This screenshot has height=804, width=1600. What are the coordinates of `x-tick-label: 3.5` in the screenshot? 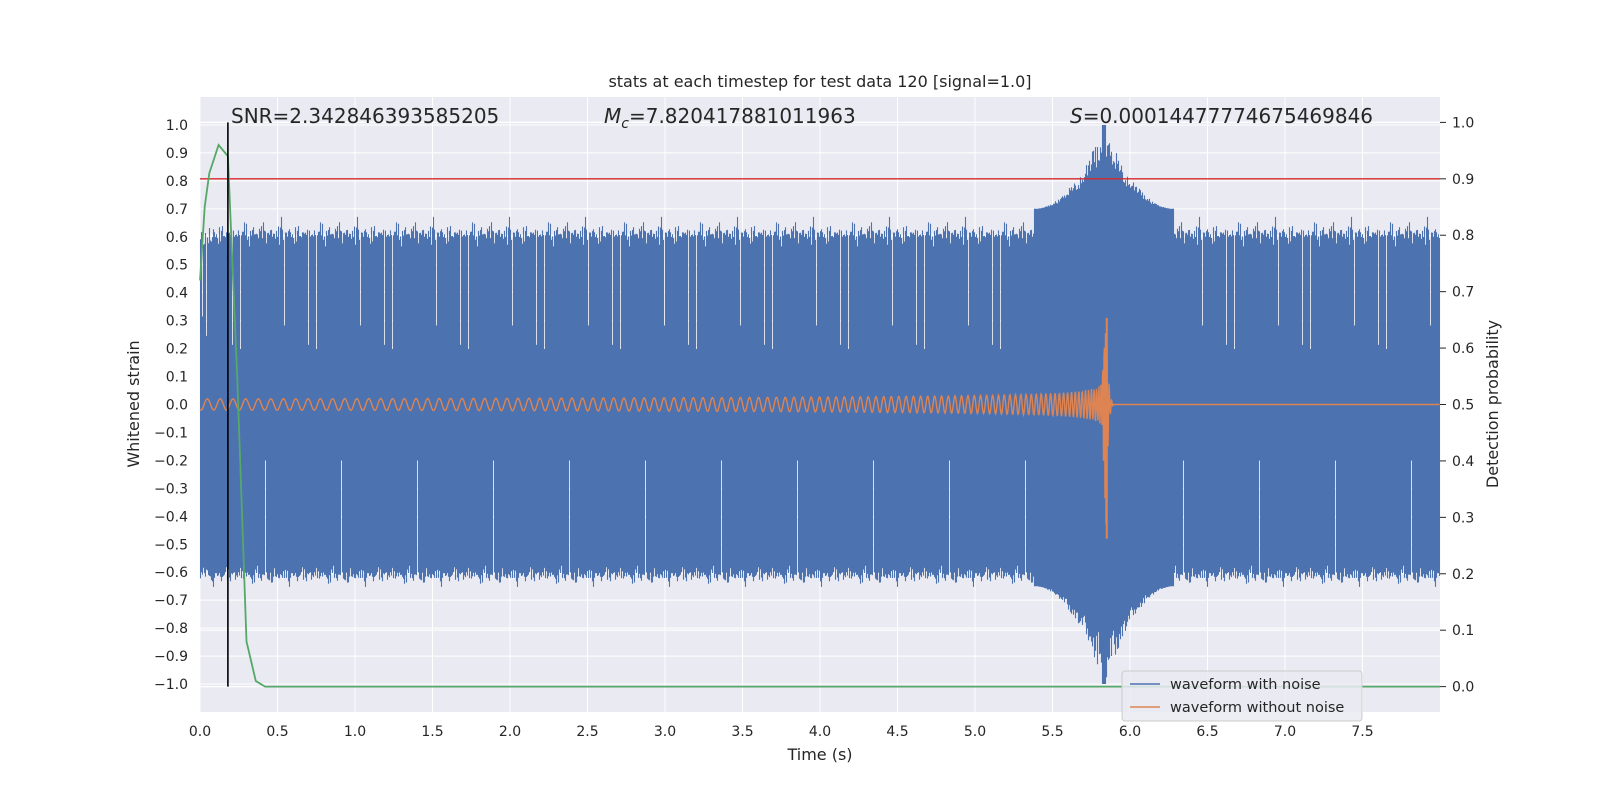 It's located at (742, 732).